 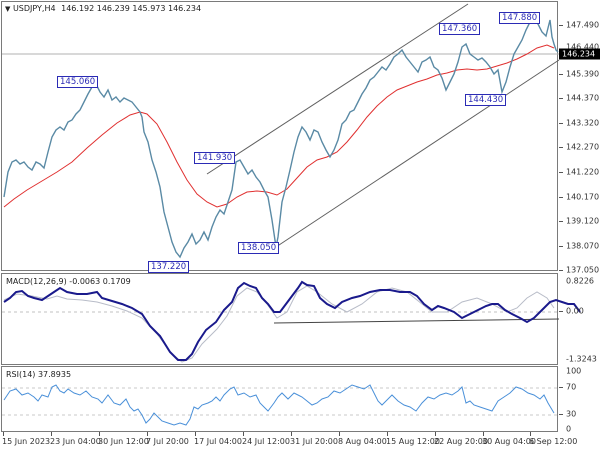 What do you see at coordinates (569, 429) in the screenshot?
I see `rsi-axis-label: 0` at bounding box center [569, 429].